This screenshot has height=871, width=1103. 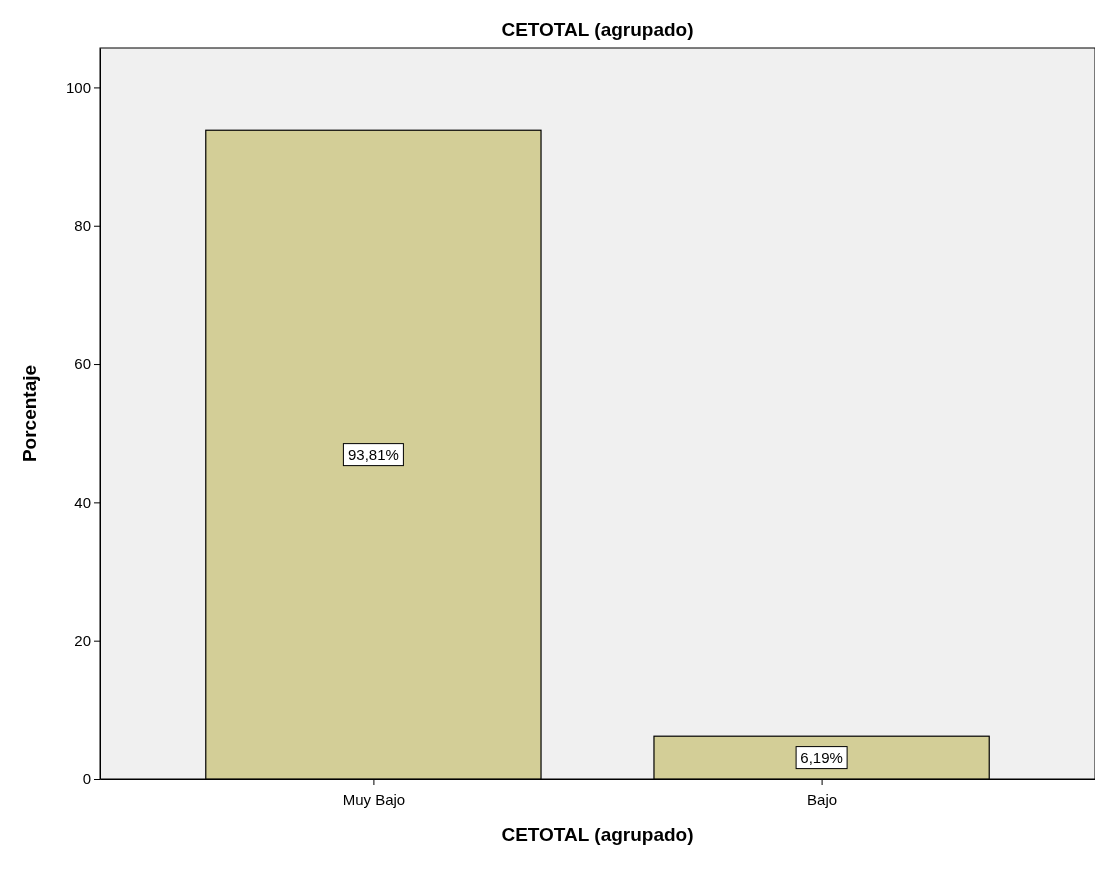 What do you see at coordinates (86, 779) in the screenshot?
I see `y-tick-label: 0` at bounding box center [86, 779].